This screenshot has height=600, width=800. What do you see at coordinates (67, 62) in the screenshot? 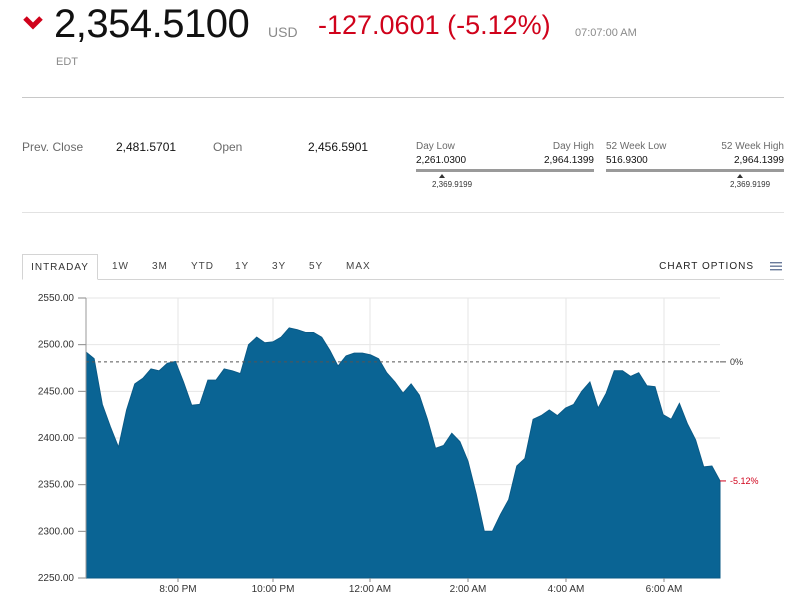
I see `timezone-label: EDT` at bounding box center [67, 62].